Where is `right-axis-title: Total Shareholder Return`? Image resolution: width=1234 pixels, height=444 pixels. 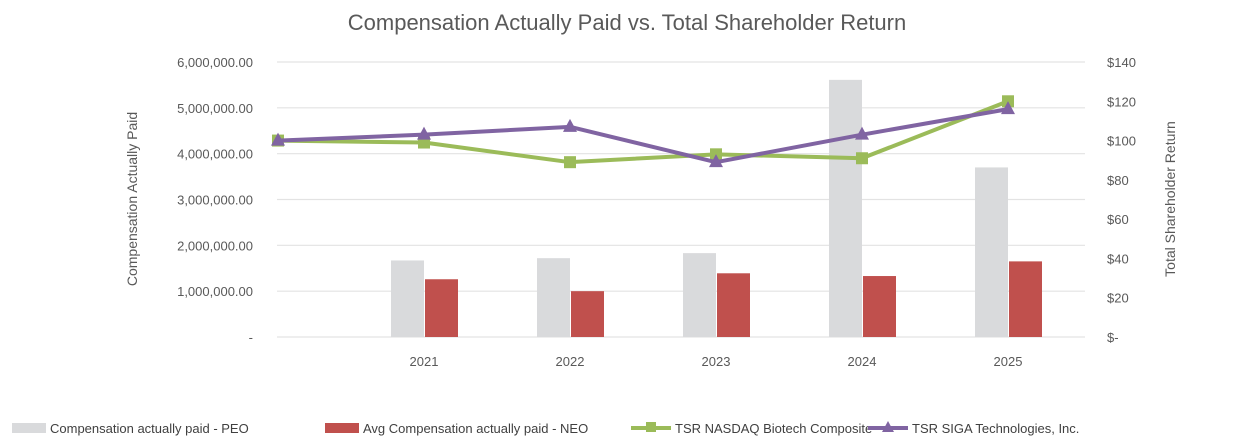
right-axis-title: Total Shareholder Return is located at coordinates (1170, 199).